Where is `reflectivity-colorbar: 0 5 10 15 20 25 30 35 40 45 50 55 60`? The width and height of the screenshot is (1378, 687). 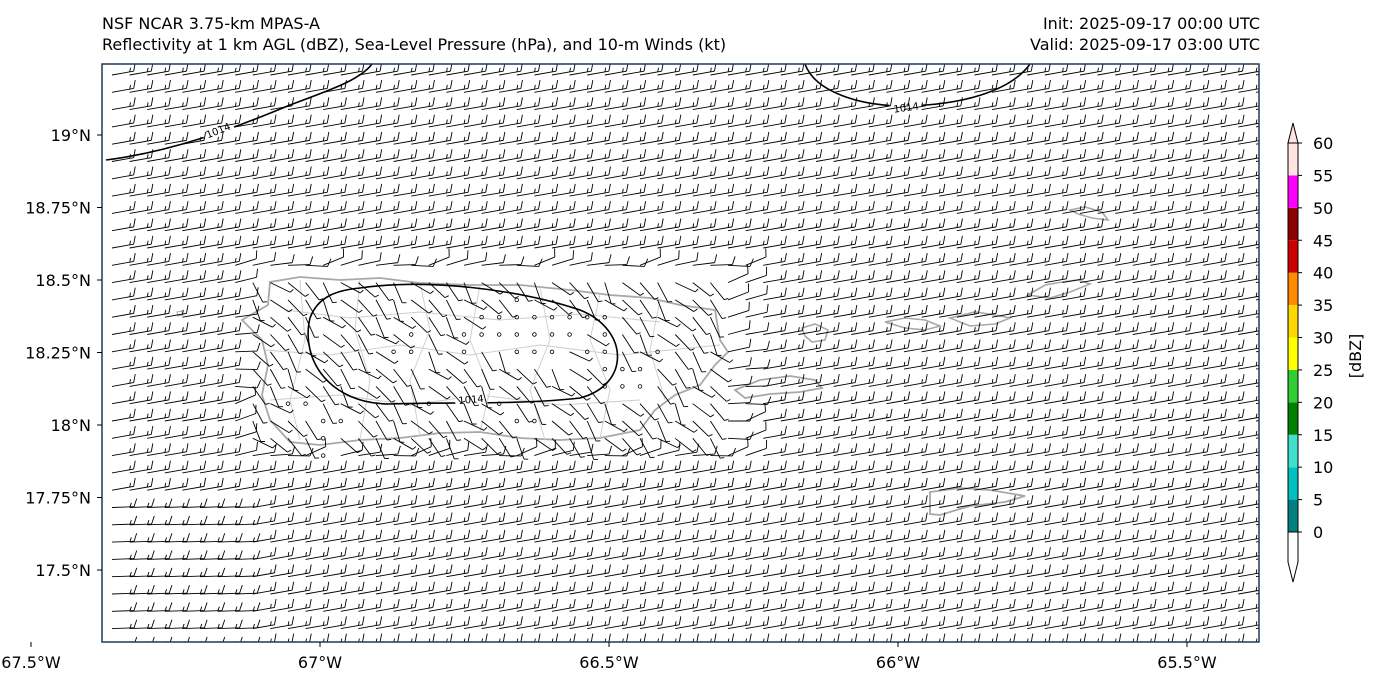
reflectivity-colorbar: 0 5 10 15 20 25 30 35 40 45 50 55 60 is located at coordinates (1310, 352).